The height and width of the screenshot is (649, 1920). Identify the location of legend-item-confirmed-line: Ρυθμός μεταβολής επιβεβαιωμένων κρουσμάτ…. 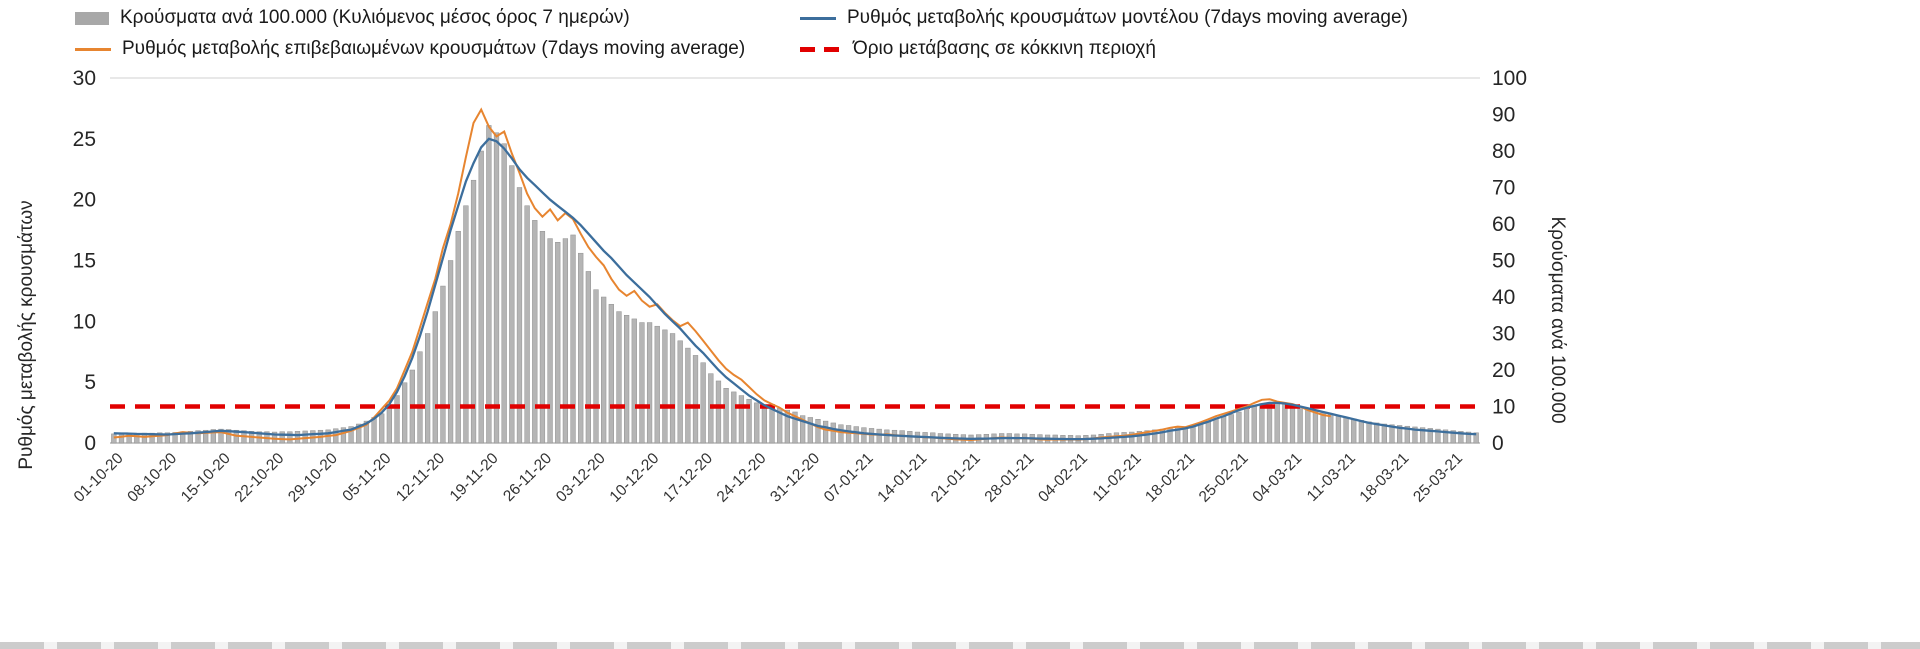
(410, 49).